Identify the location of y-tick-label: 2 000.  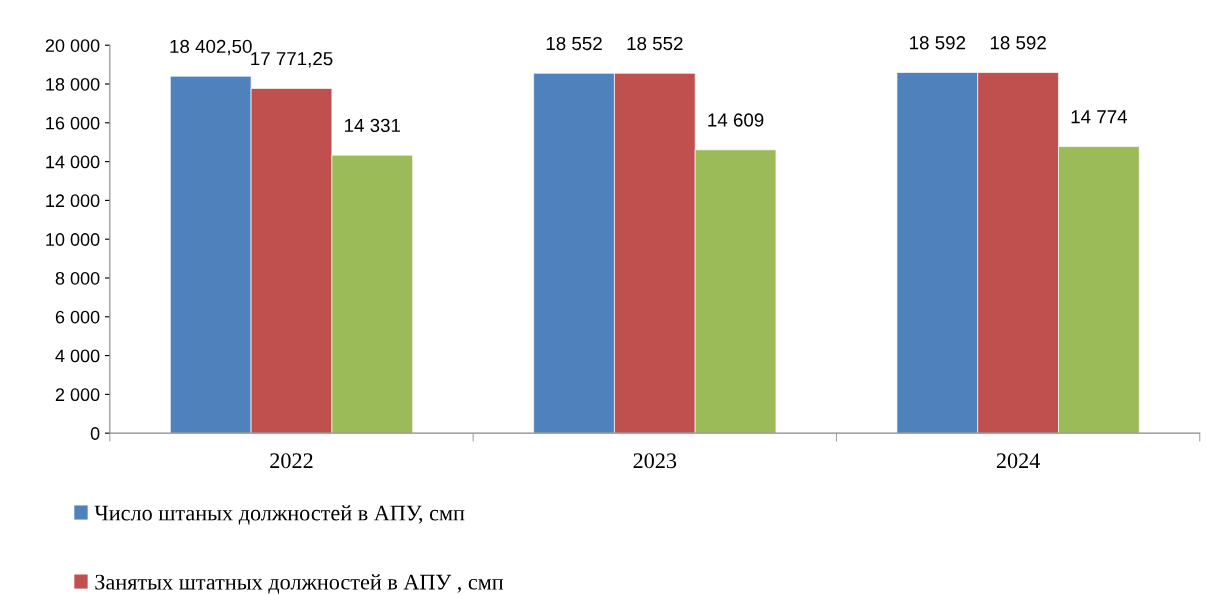
(77, 395).